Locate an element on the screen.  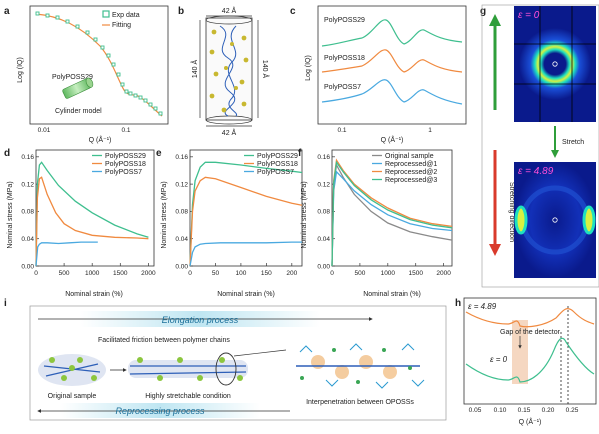
strain-label-top: ε = 0 is located at coordinates (529, 15).